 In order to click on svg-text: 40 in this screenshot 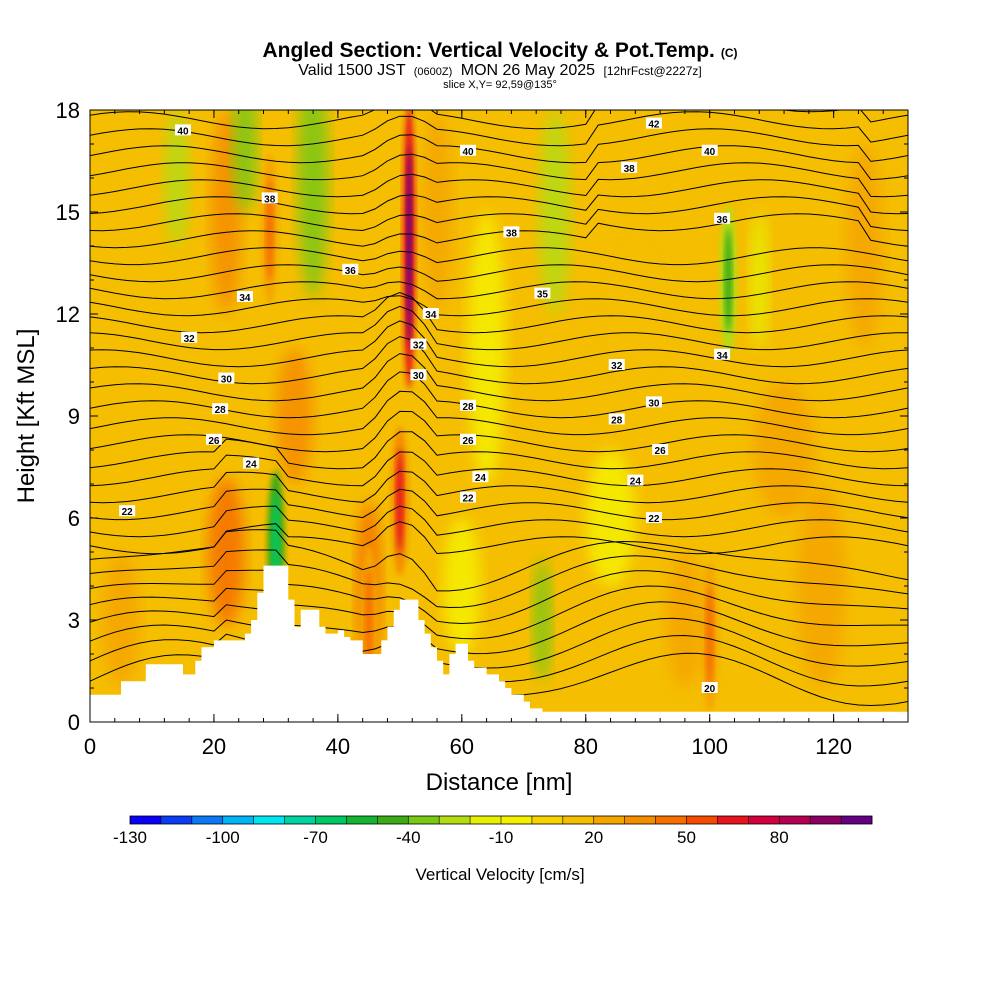, I will do `click(710, 152)`.